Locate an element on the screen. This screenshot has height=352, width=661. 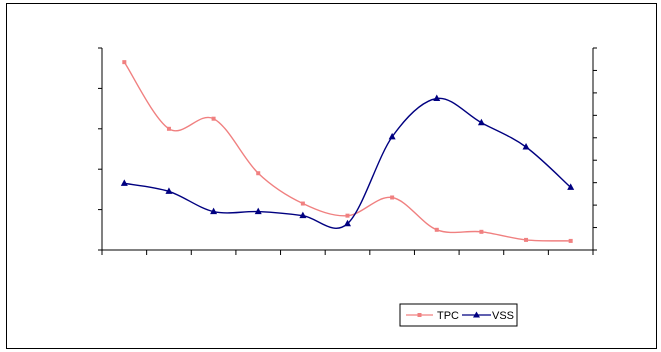
legend-label-vss: VSS is located at coordinates (503, 316).